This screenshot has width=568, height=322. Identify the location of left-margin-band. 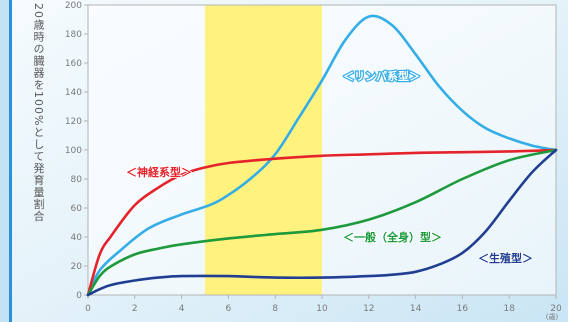
(4, 161).